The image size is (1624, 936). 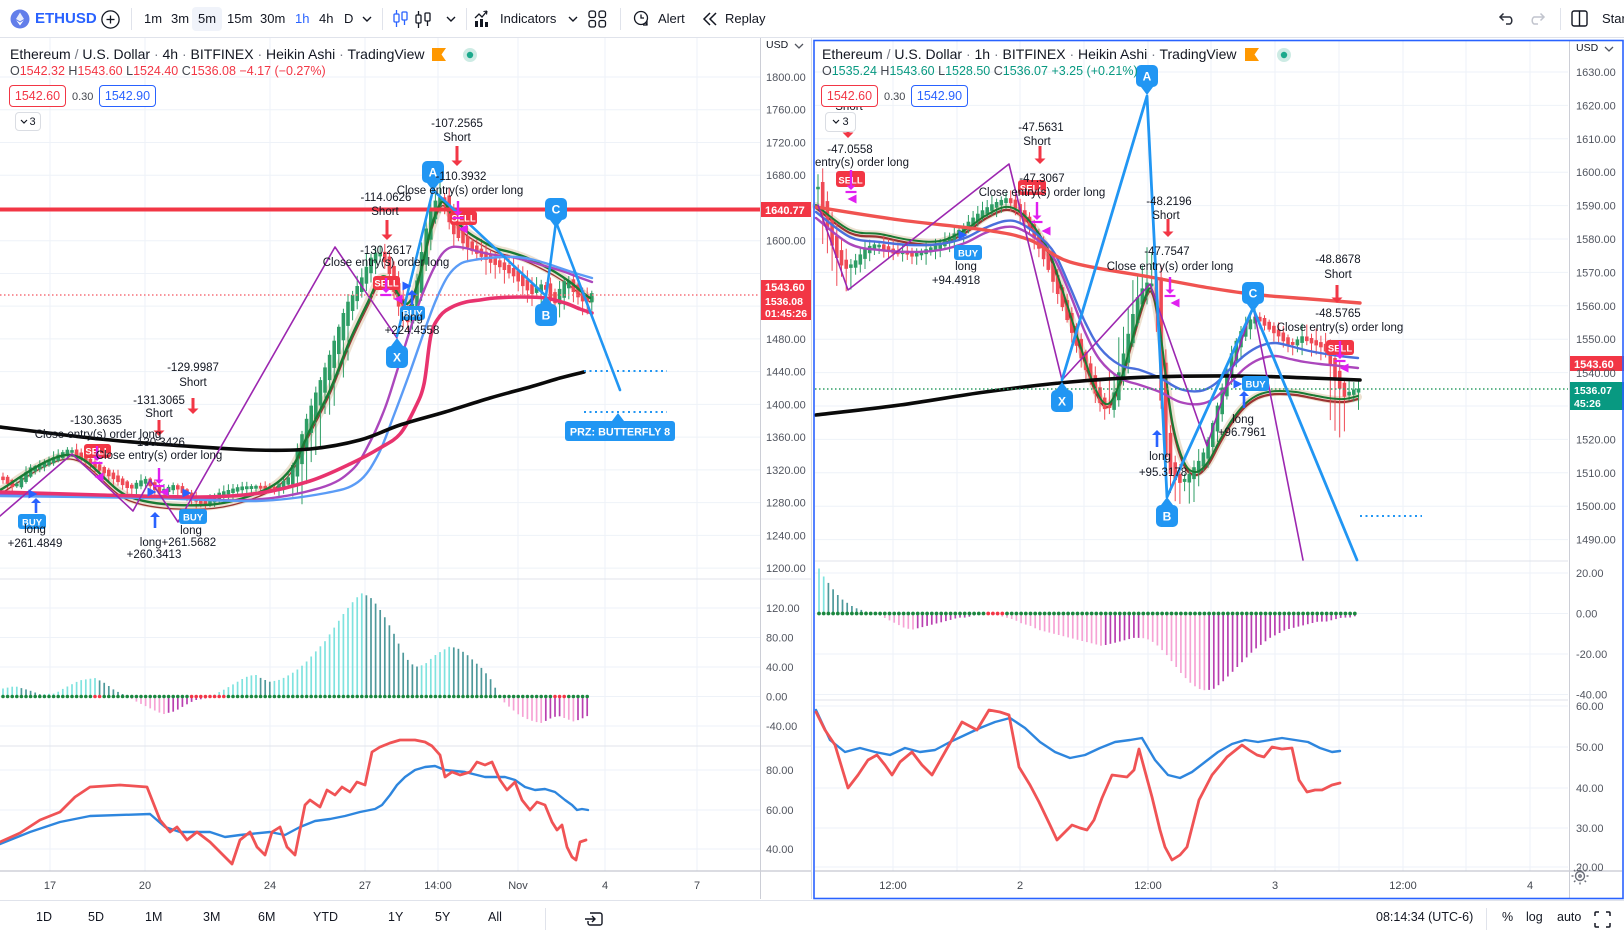 I want to click on svg-text: 1200.00, so click(x=786, y=569).